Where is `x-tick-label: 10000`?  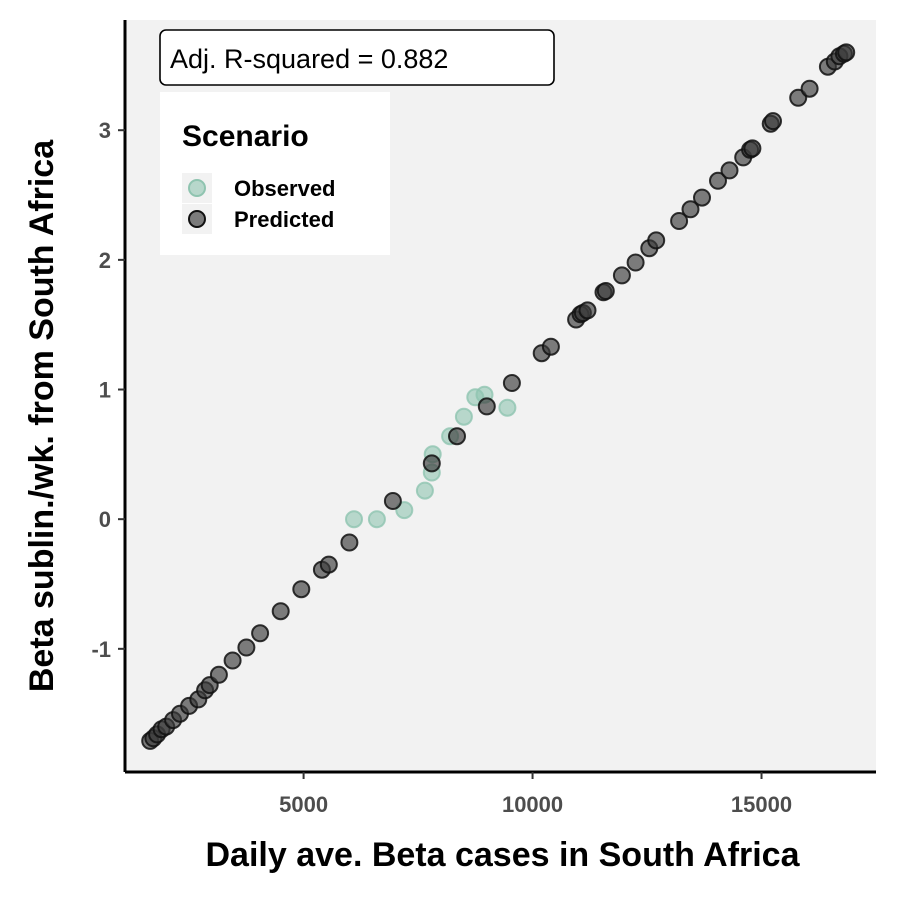
x-tick-label: 10000 is located at coordinates (532, 804).